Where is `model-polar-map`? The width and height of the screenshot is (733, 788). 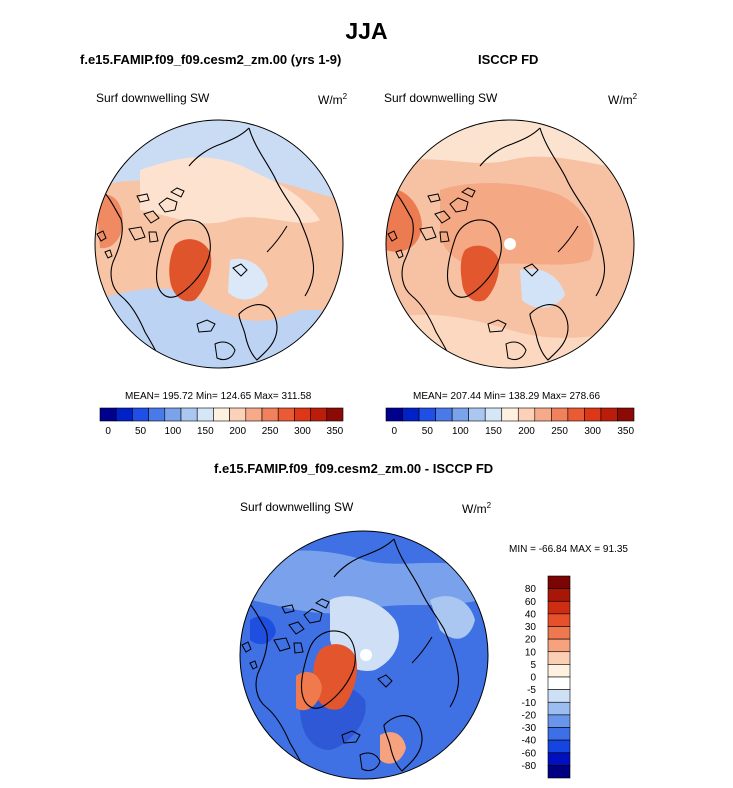 model-polar-map is located at coordinates (219, 244).